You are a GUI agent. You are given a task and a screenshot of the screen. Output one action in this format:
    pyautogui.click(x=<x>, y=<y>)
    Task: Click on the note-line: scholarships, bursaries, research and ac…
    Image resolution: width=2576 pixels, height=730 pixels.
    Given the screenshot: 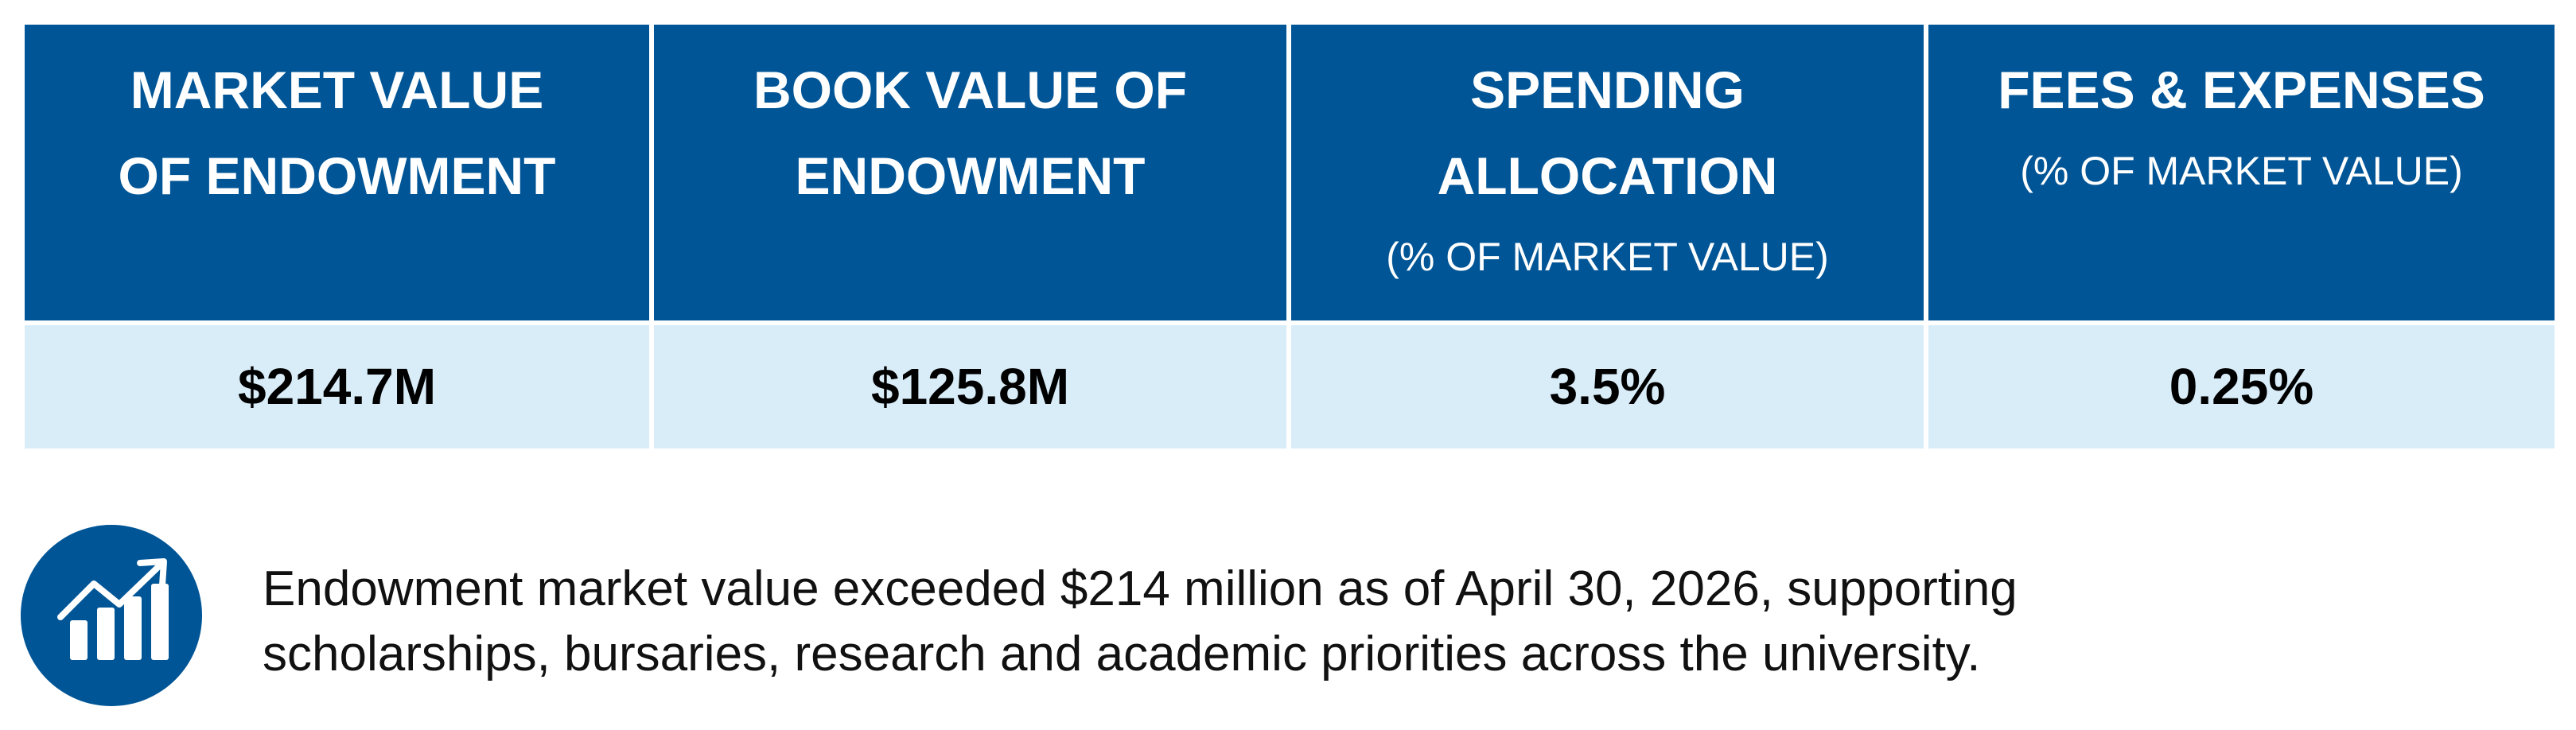 What is the action you would take?
    pyautogui.click(x=1122, y=654)
    